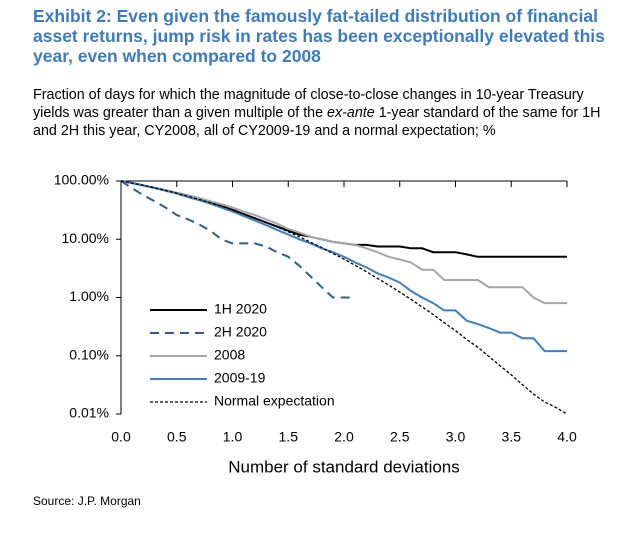 The image size is (634, 533). Describe the element at coordinates (344, 466) in the screenshot. I see `x-axis-title: Number of standard deviations` at that location.